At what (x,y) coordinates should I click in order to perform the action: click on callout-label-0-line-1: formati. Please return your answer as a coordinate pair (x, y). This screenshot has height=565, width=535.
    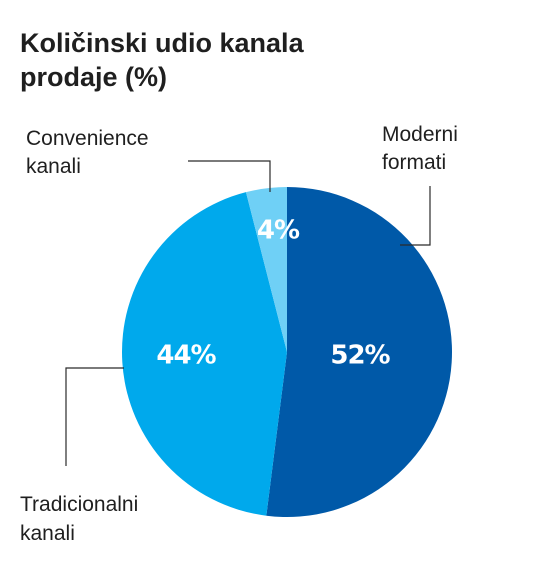
    Looking at the image, I should click on (414, 162).